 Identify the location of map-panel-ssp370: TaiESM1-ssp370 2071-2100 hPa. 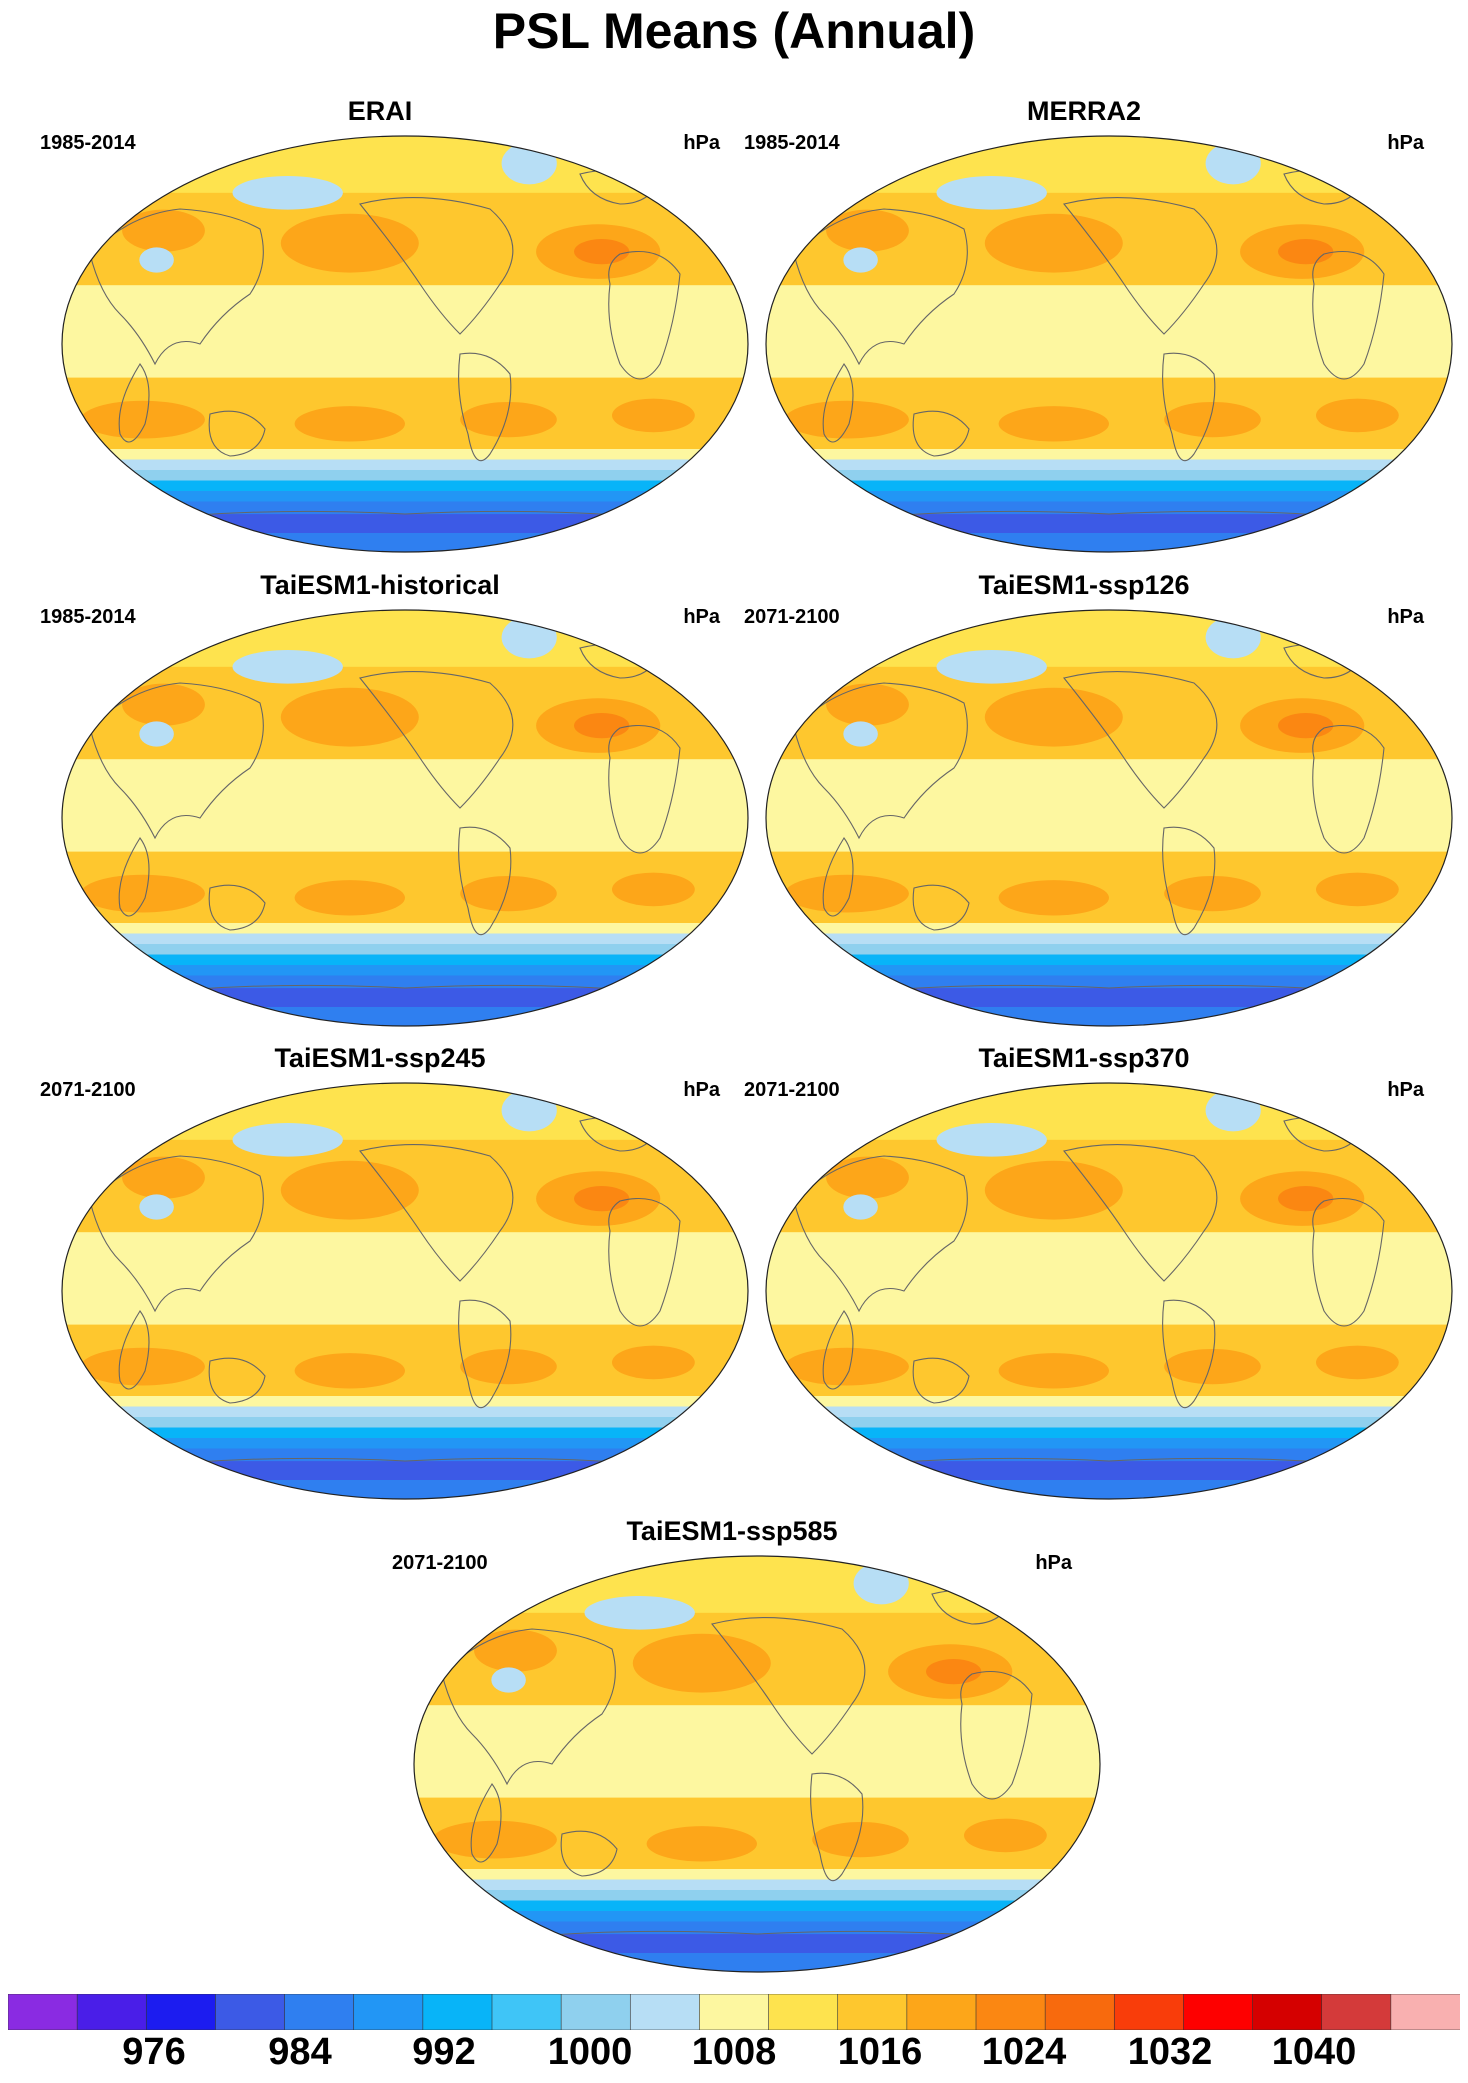
(1093, 1278).